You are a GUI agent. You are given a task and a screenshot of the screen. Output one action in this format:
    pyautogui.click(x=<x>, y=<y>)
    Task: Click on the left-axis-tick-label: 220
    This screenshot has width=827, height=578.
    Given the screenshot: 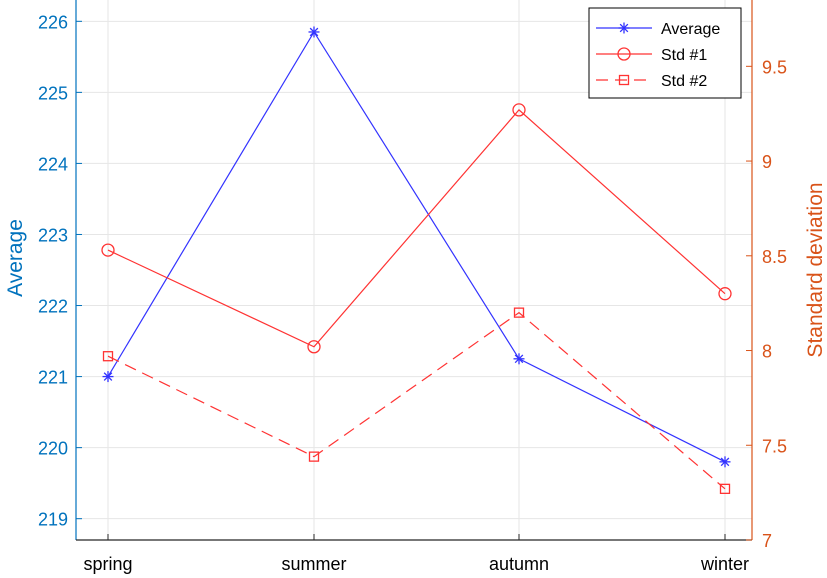 What is the action you would take?
    pyautogui.click(x=53, y=449)
    